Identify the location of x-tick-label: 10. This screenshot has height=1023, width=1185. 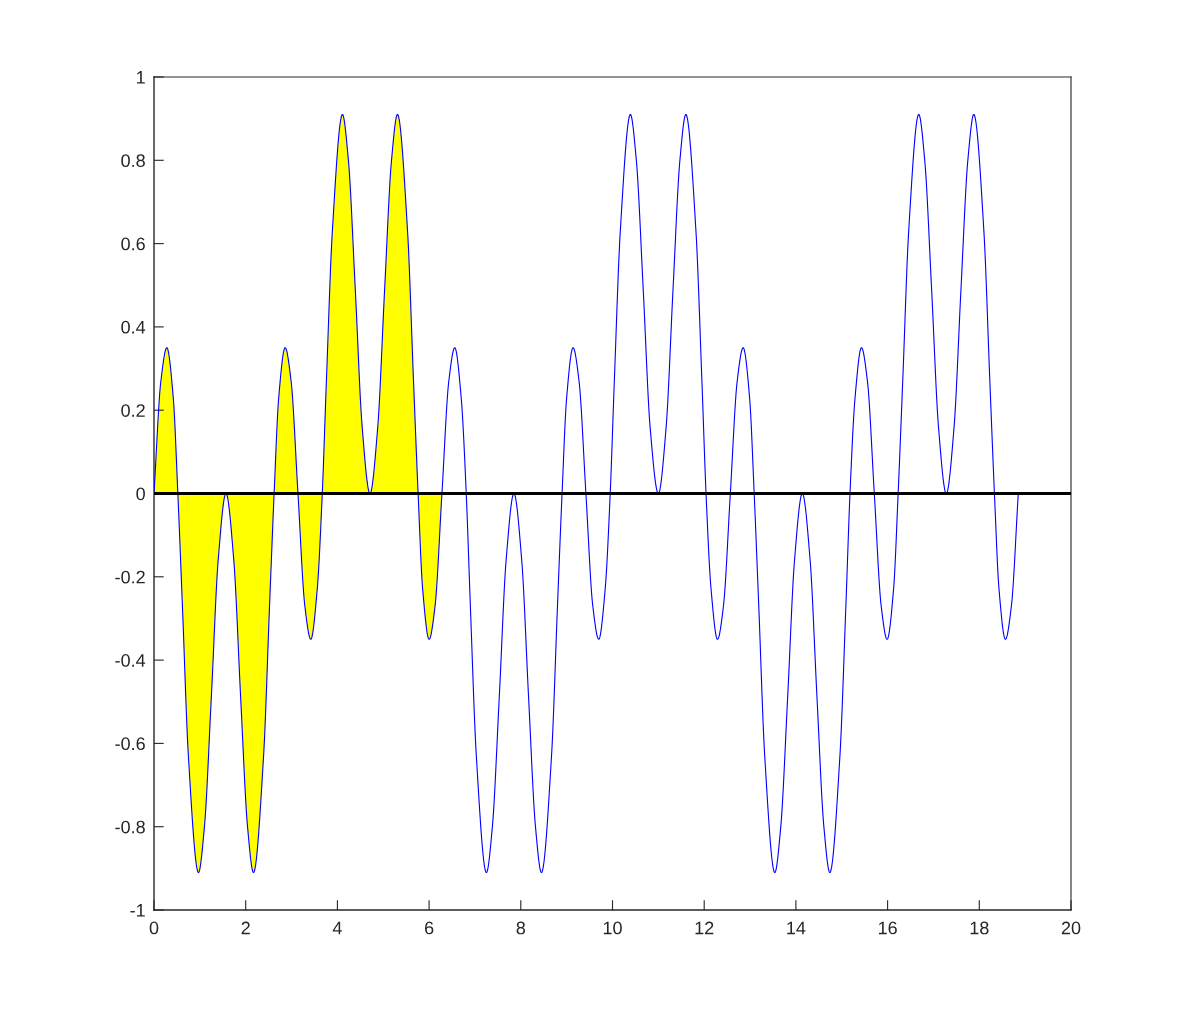
(612, 928).